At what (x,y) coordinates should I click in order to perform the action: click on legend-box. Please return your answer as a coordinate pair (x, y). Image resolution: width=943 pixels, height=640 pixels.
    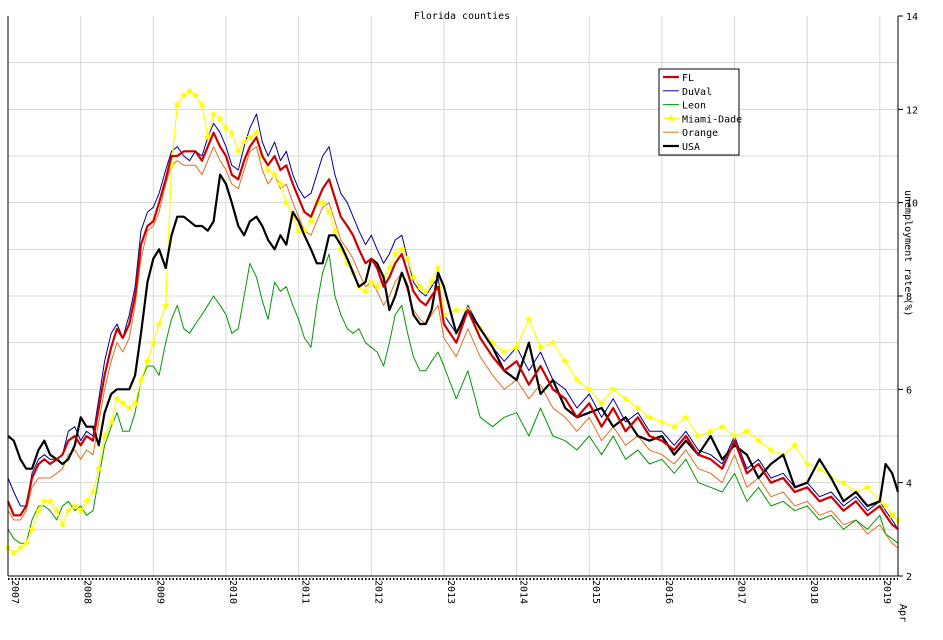
    Looking at the image, I should click on (699, 112).